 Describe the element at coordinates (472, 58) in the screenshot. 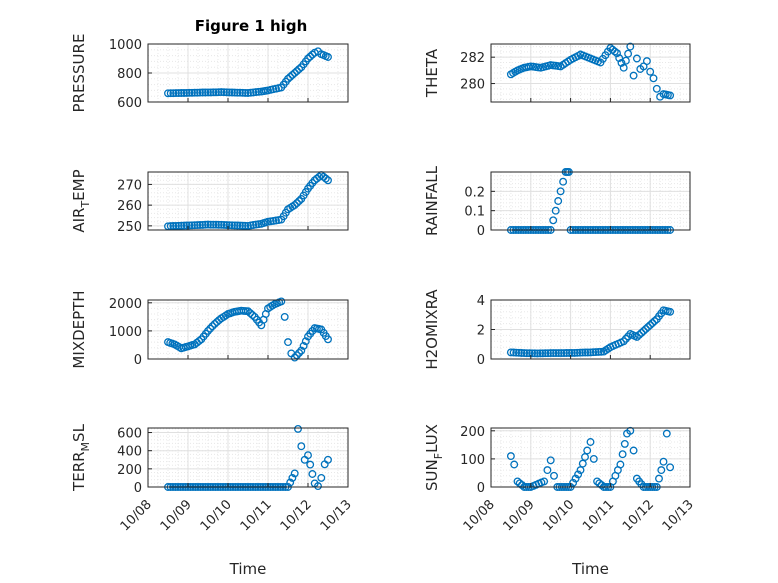

I see `y-tick-label: 282` at that location.